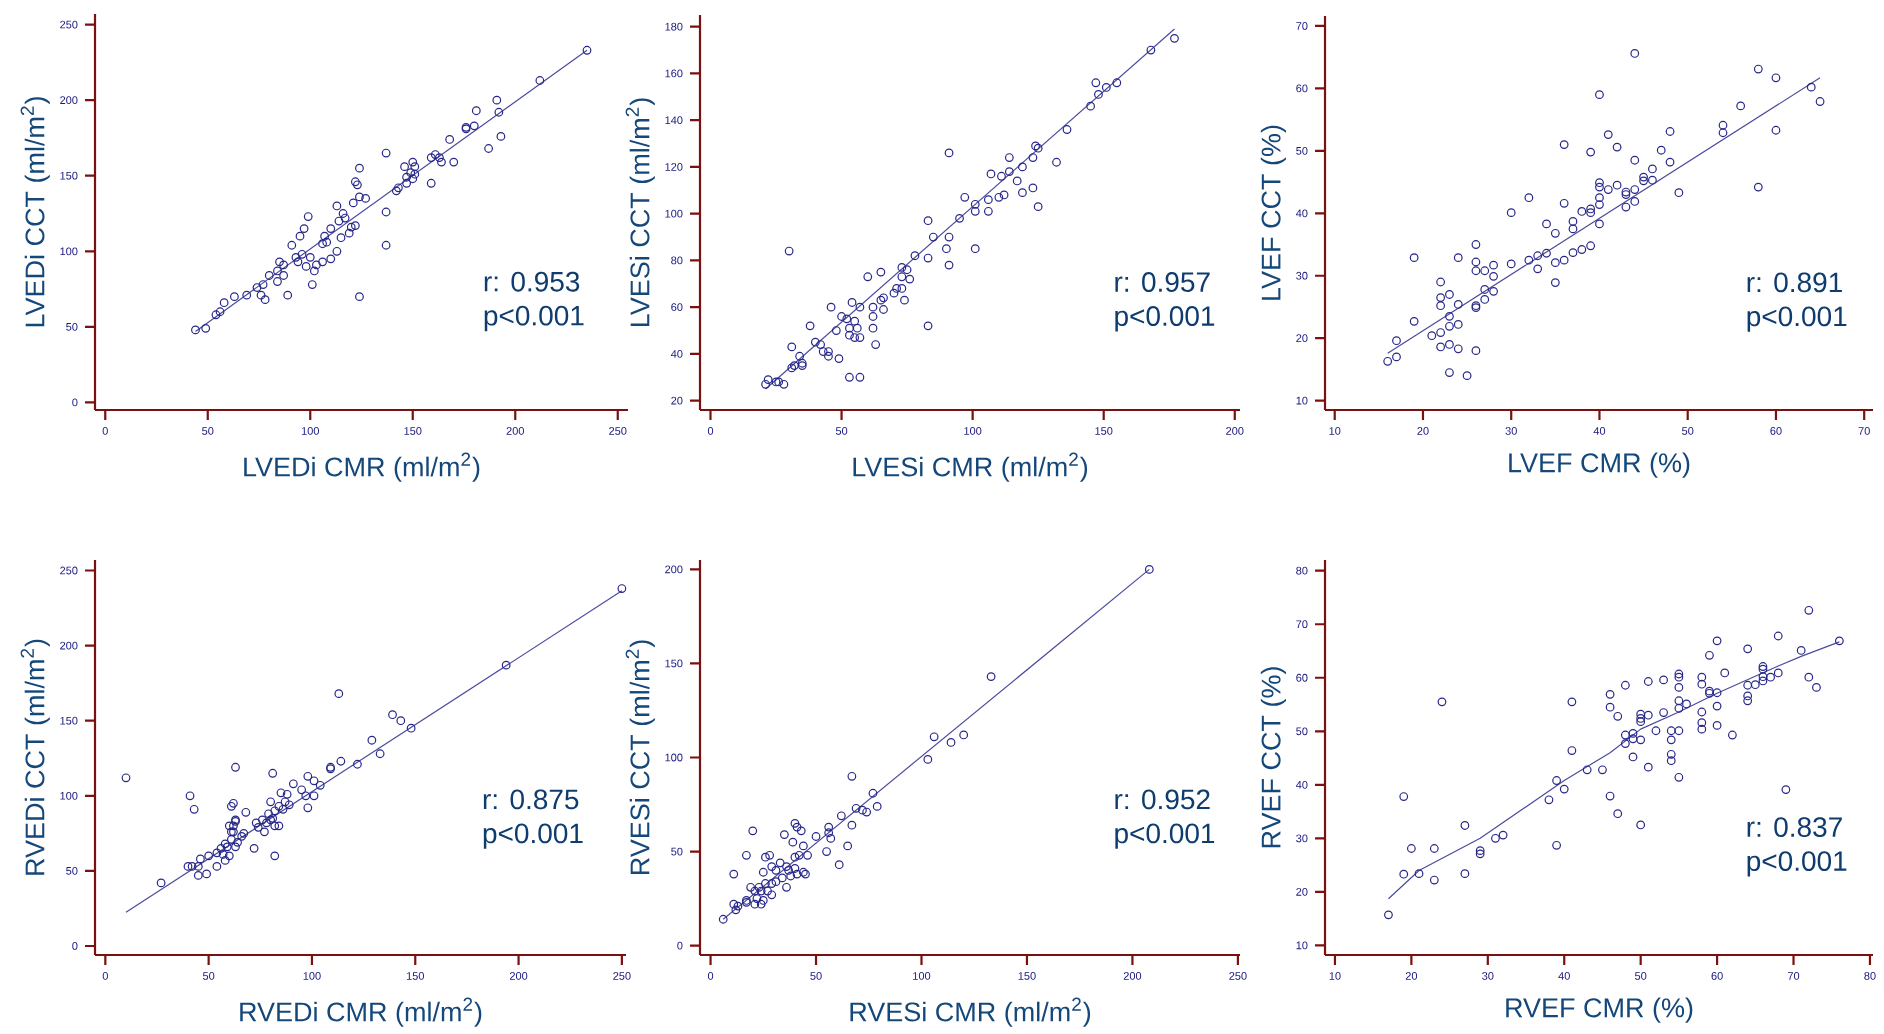  I want to click on y-axis-title: RVESi CCT (ml/m$^{2}$), so click(640, 757).